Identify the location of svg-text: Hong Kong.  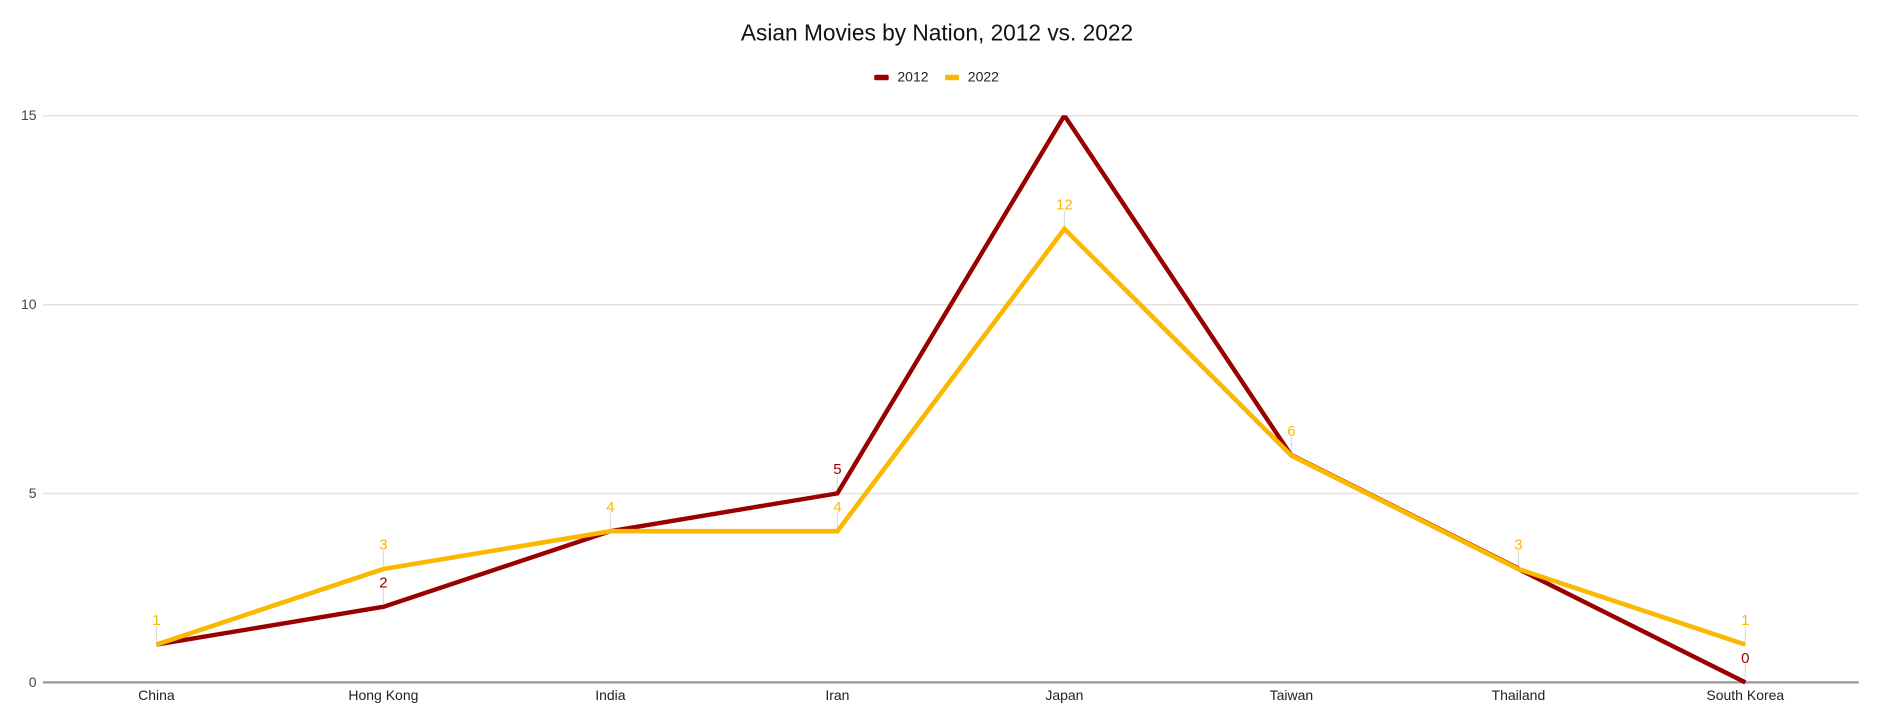
(383, 695).